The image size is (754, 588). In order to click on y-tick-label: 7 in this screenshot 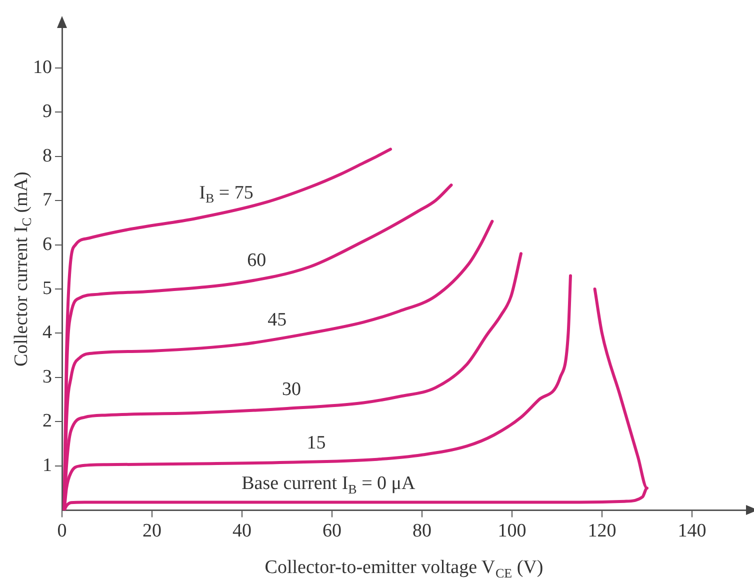, I will do `click(47, 200)`.